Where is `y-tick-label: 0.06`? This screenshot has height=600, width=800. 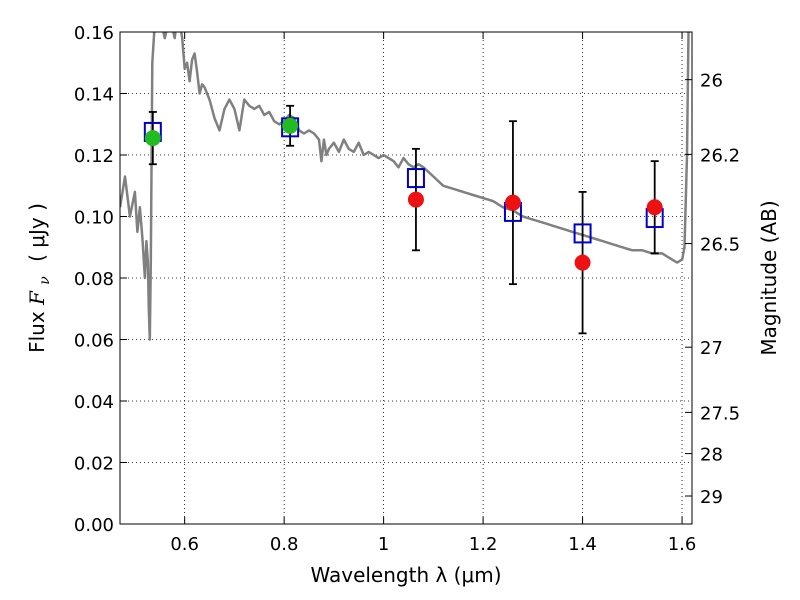 y-tick-label: 0.06 is located at coordinates (94, 341).